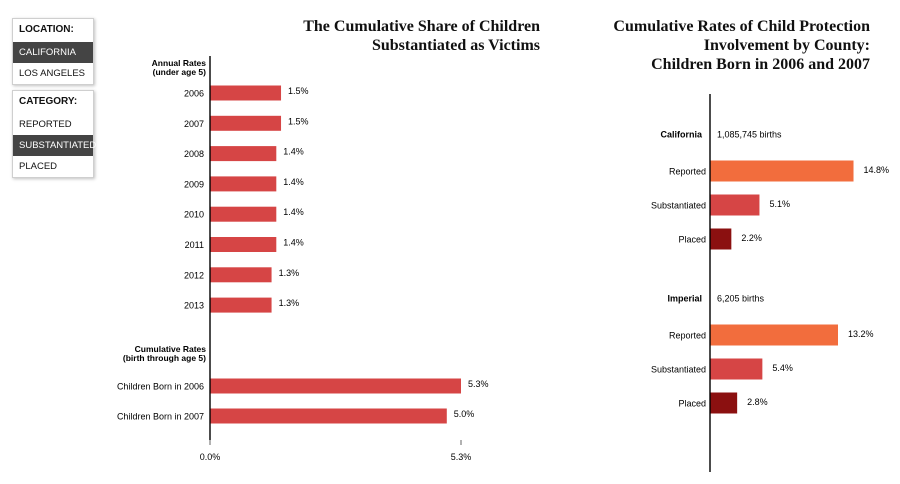 The width and height of the screenshot is (900, 484). What do you see at coordinates (54, 134) in the screenshot?
I see `category-panel: CATEGORY: REPORTED SUBSTANTIATED PLACED` at bounding box center [54, 134].